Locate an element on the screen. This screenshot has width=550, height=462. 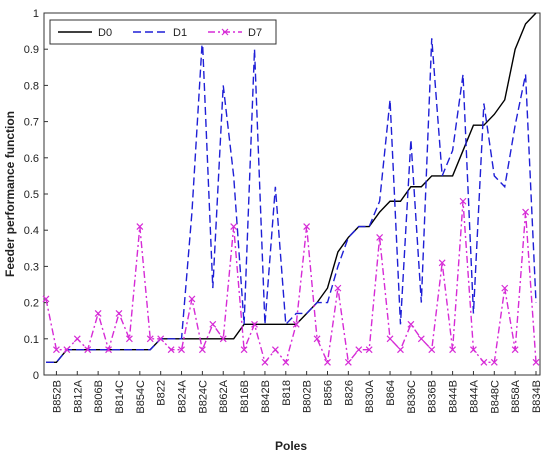
x-tick-label: B848C is located at coordinates (495, 397).